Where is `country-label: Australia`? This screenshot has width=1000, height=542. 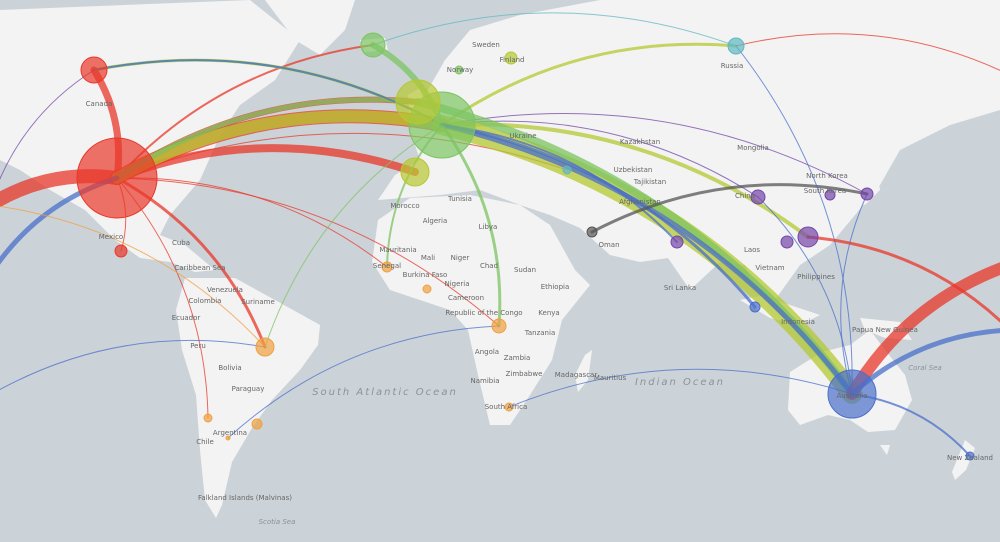 country-label: Australia is located at coordinates (852, 396).